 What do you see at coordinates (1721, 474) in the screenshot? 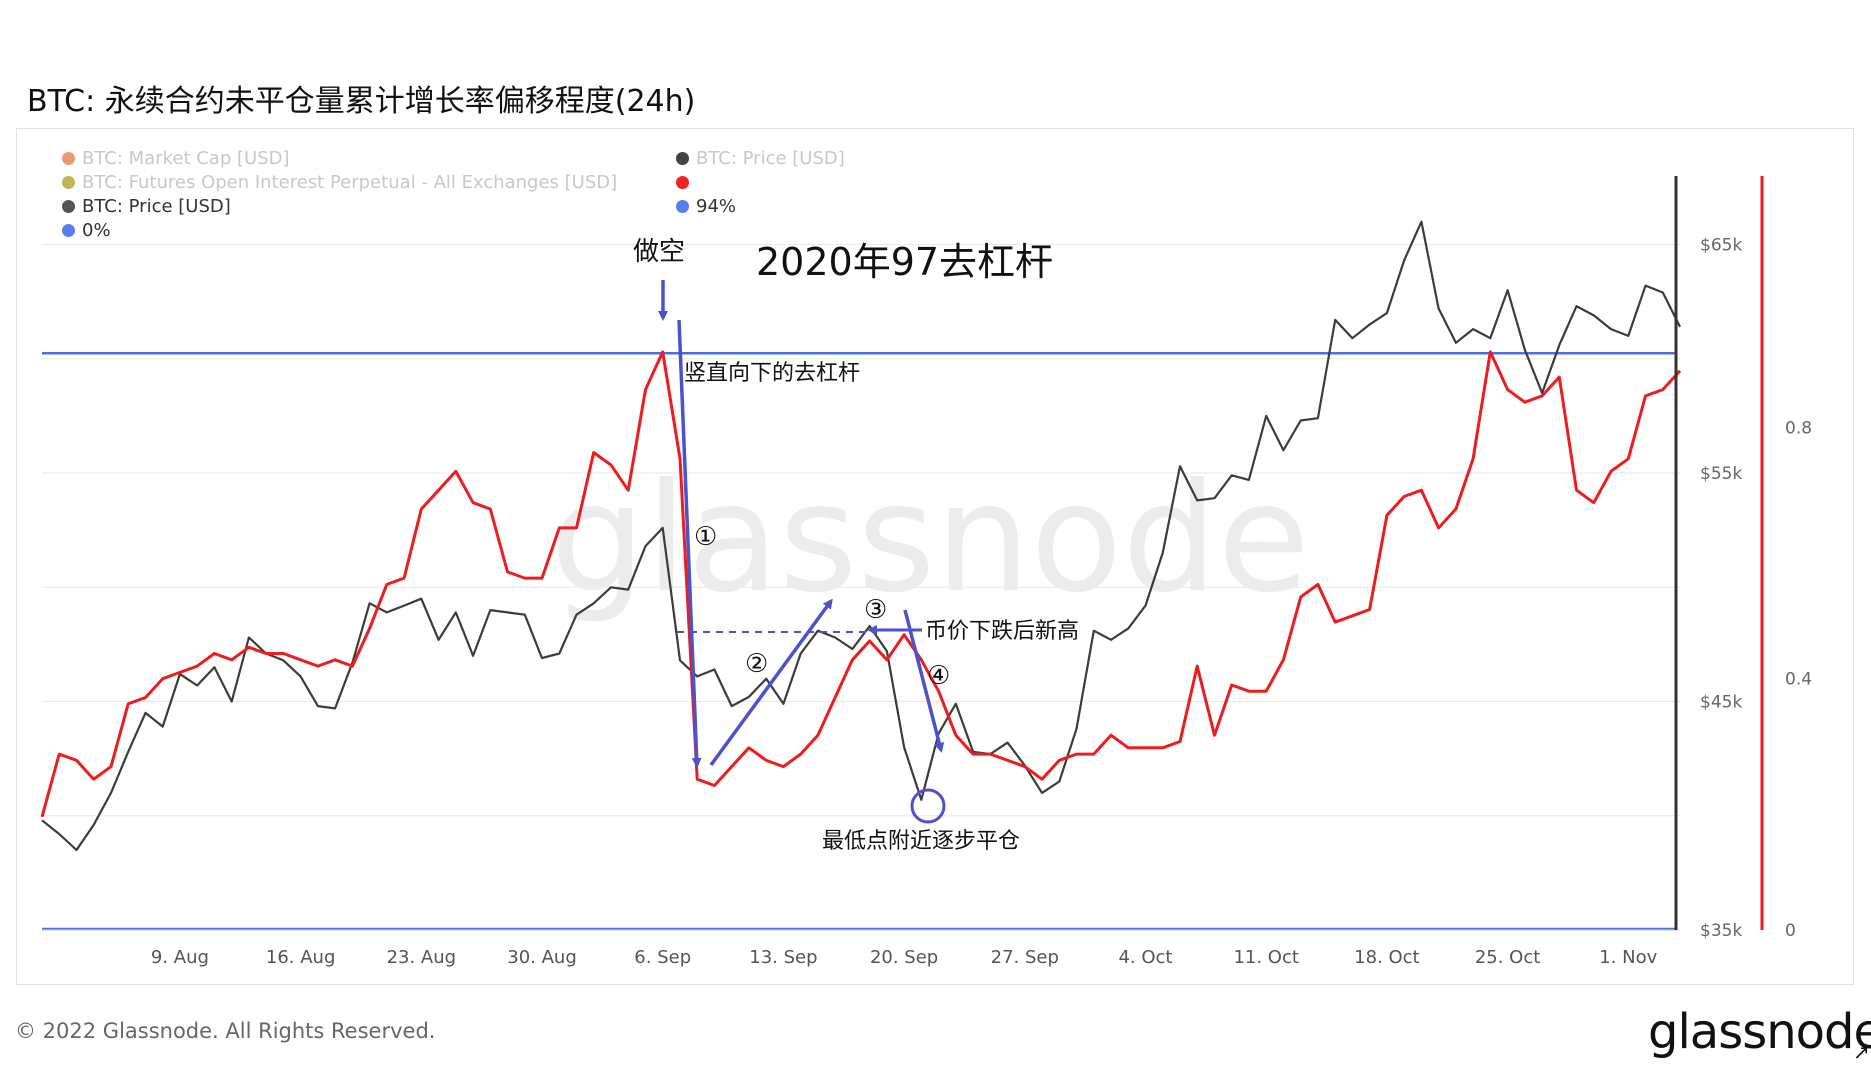
I see `y-left-tick-label: $55k` at bounding box center [1721, 474].